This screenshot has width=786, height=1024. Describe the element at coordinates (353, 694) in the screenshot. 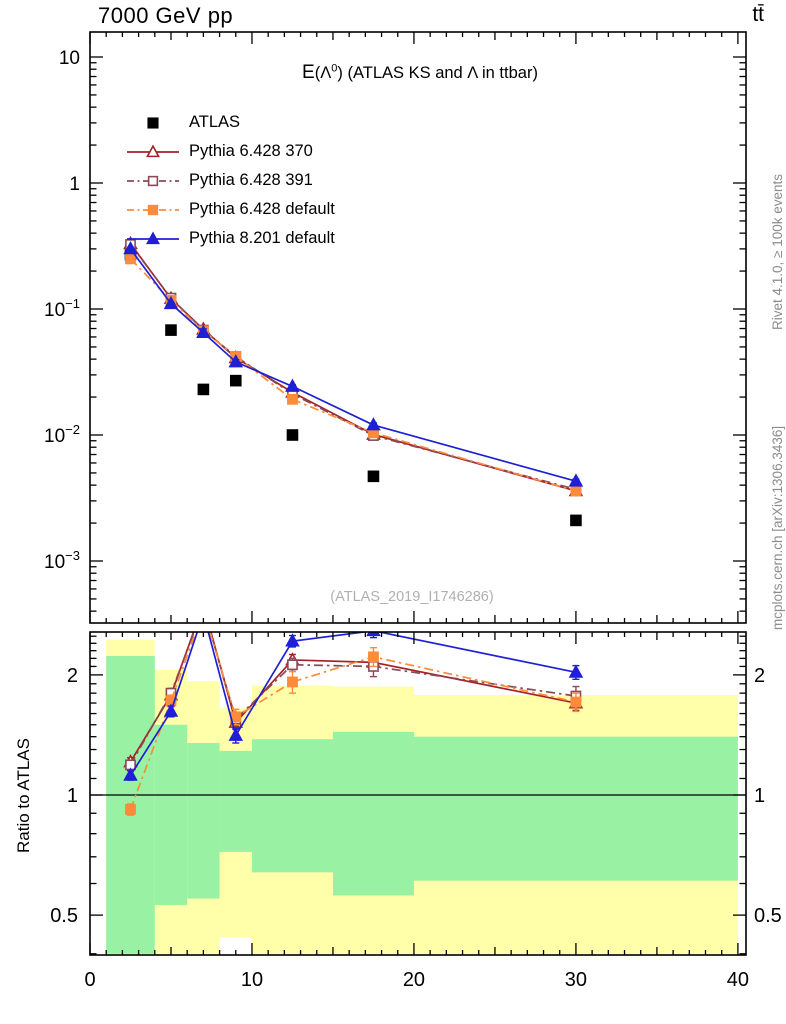

I see `series-pythia-8-201-default-ratio` at that location.